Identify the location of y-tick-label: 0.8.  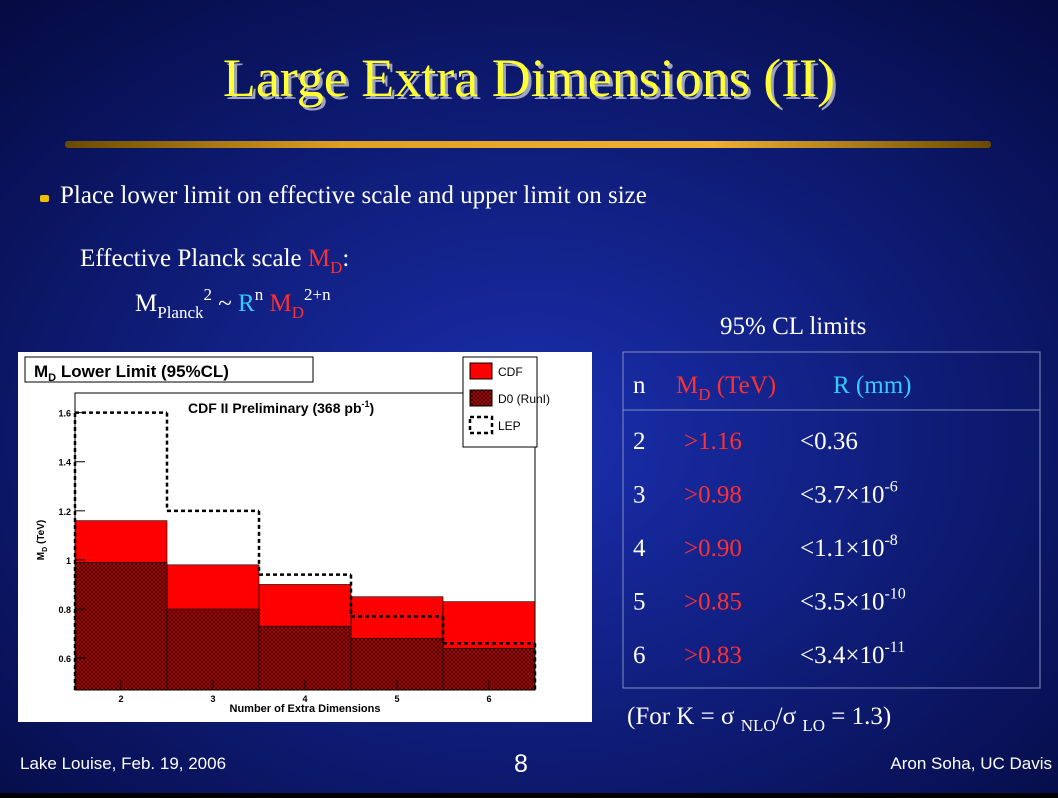
(64, 610).